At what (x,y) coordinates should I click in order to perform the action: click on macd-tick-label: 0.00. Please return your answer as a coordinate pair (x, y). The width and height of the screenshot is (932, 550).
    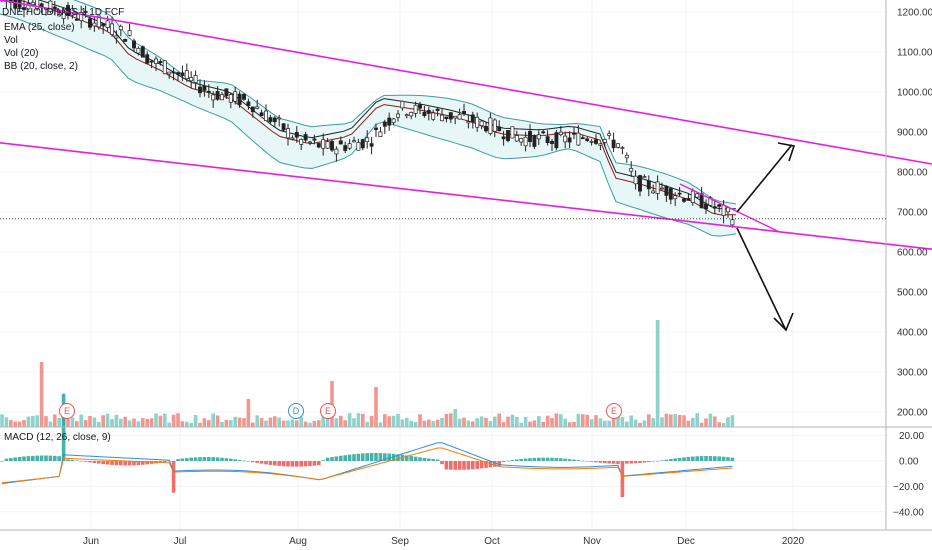
    Looking at the image, I should click on (909, 462).